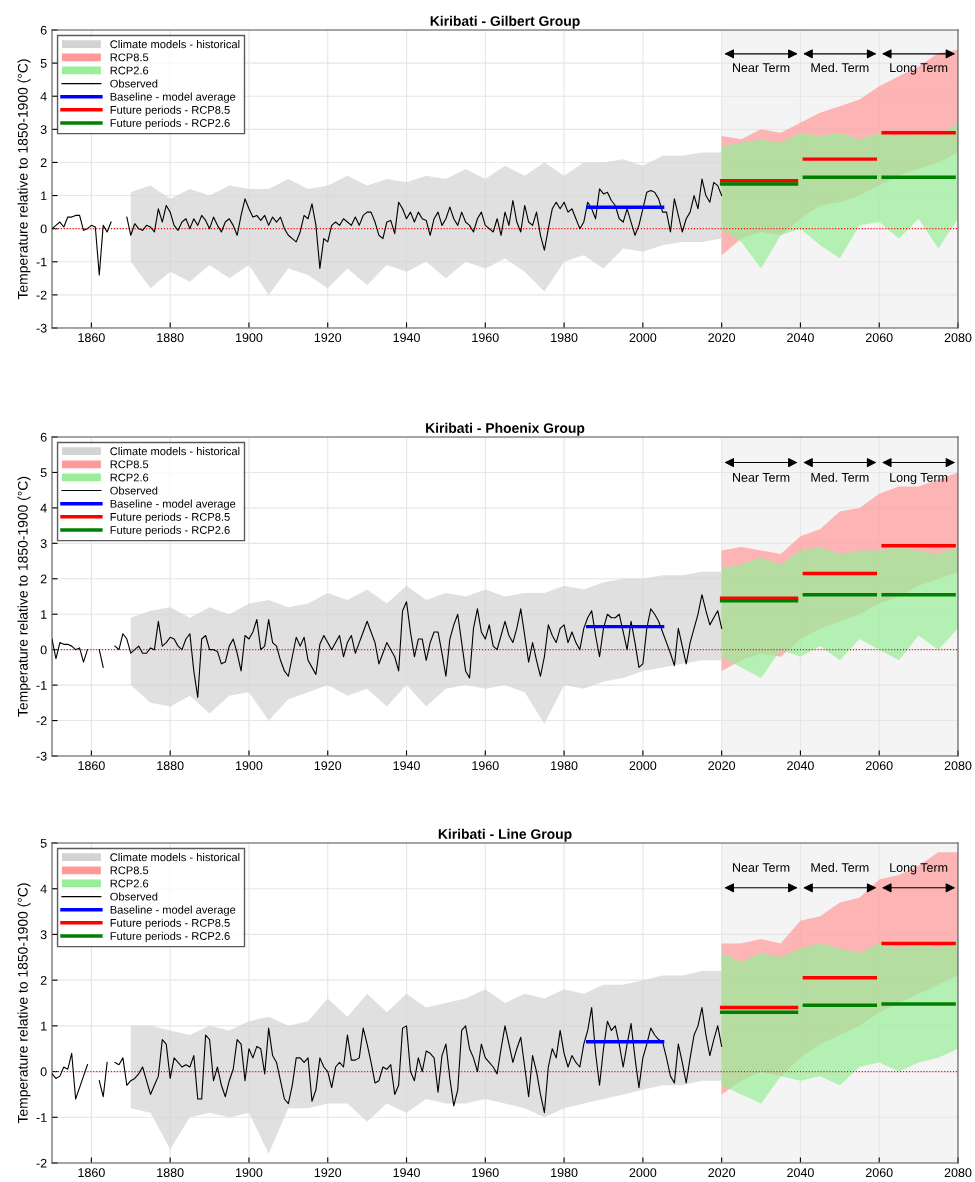 The height and width of the screenshot is (1182, 975). What do you see at coordinates (505, 835) in the screenshot?
I see `chart-title: Kiribati - Line Group` at bounding box center [505, 835].